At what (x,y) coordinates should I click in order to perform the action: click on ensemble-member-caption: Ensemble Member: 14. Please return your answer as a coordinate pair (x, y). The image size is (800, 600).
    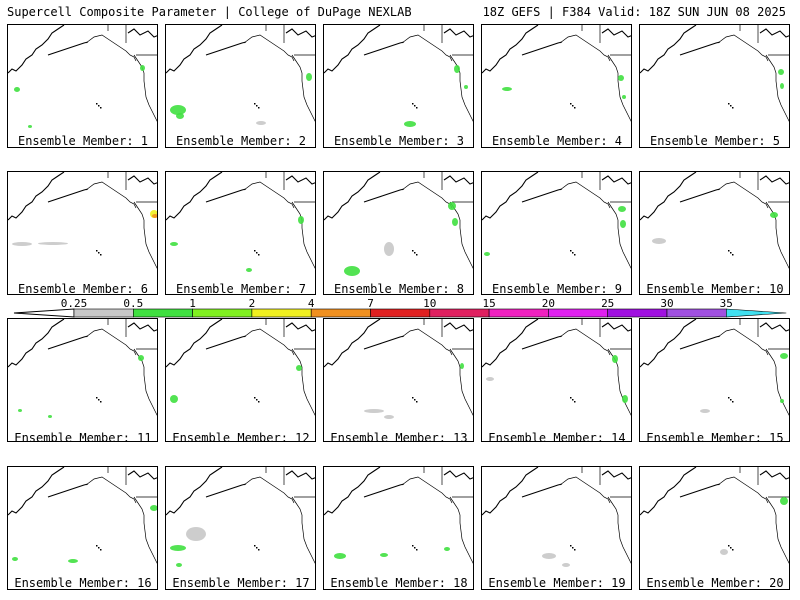
    Looking at the image, I should click on (557, 438).